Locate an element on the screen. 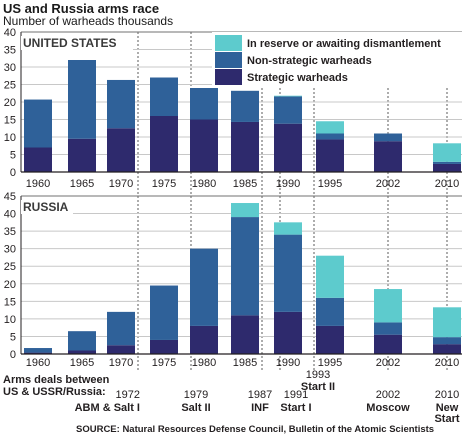 Image resolution: width=466 pixels, height=437 pixels. bar-us-strategic-1975 is located at coordinates (164, 144).